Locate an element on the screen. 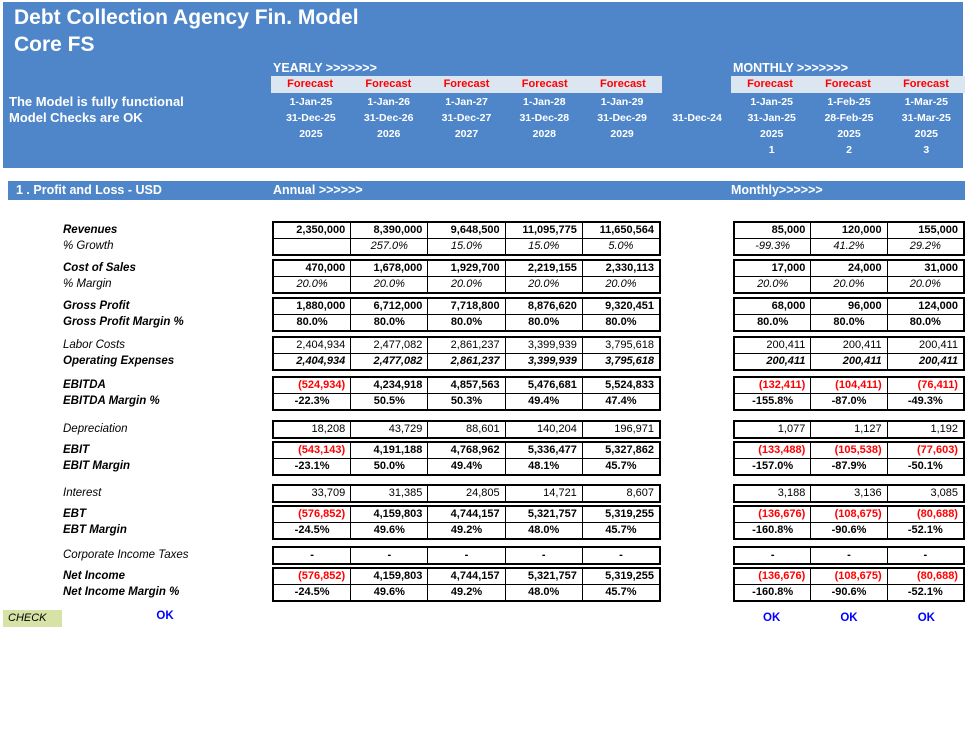  period-number-cell: 1 is located at coordinates (771, 150).